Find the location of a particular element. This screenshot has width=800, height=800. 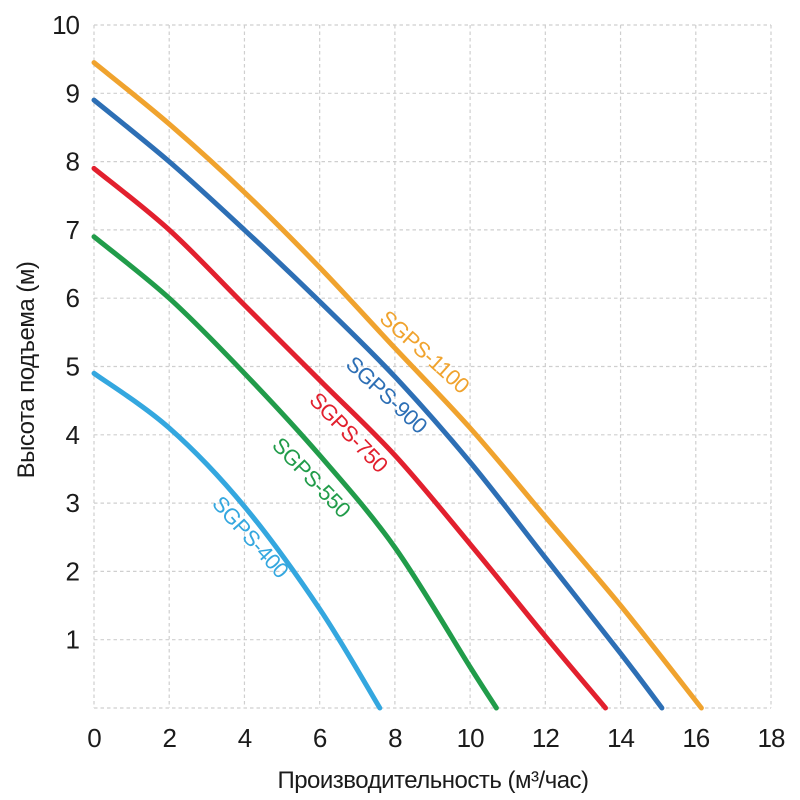

series-label-sgps-400: SGPS-400 is located at coordinates (250, 537).